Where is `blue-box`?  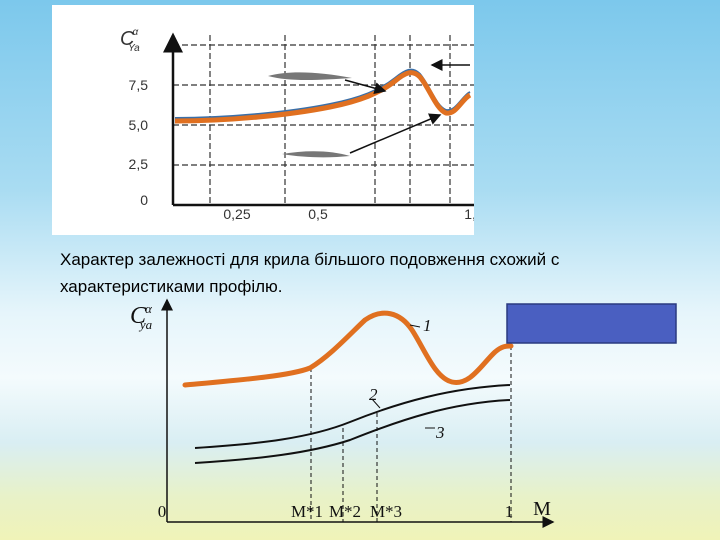
blue-box is located at coordinates (591, 323).